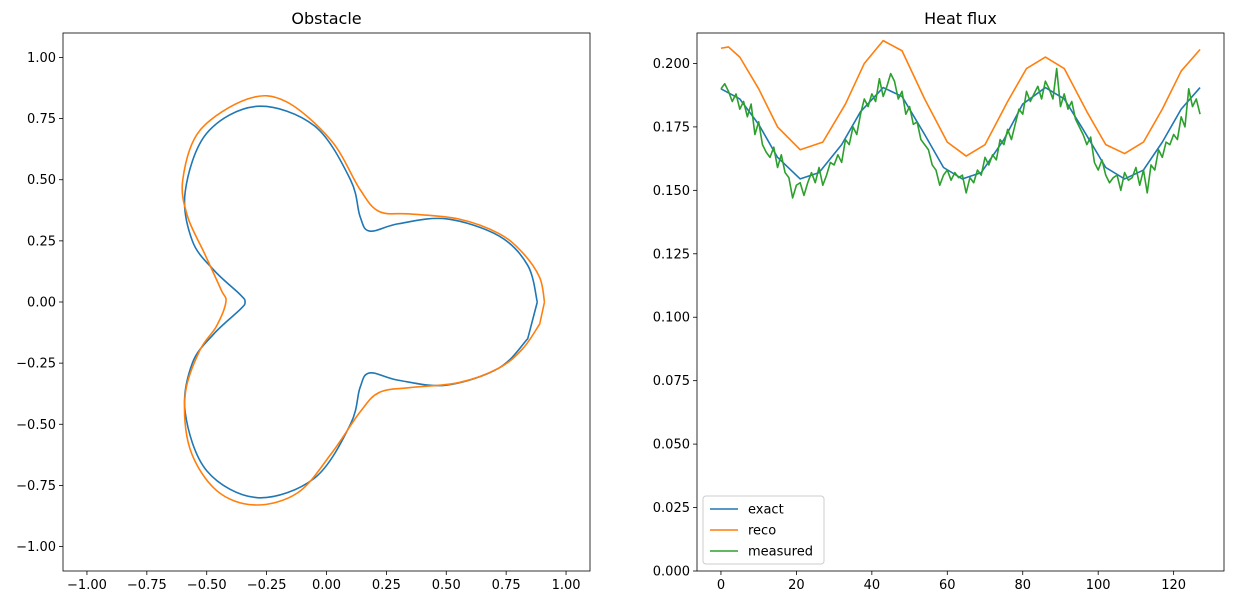 Image resolution: width=1234 pixels, height=605 pixels. What do you see at coordinates (671, 445) in the screenshot?
I see `heat-flux-y-tick-label: 0.050` at bounding box center [671, 445].